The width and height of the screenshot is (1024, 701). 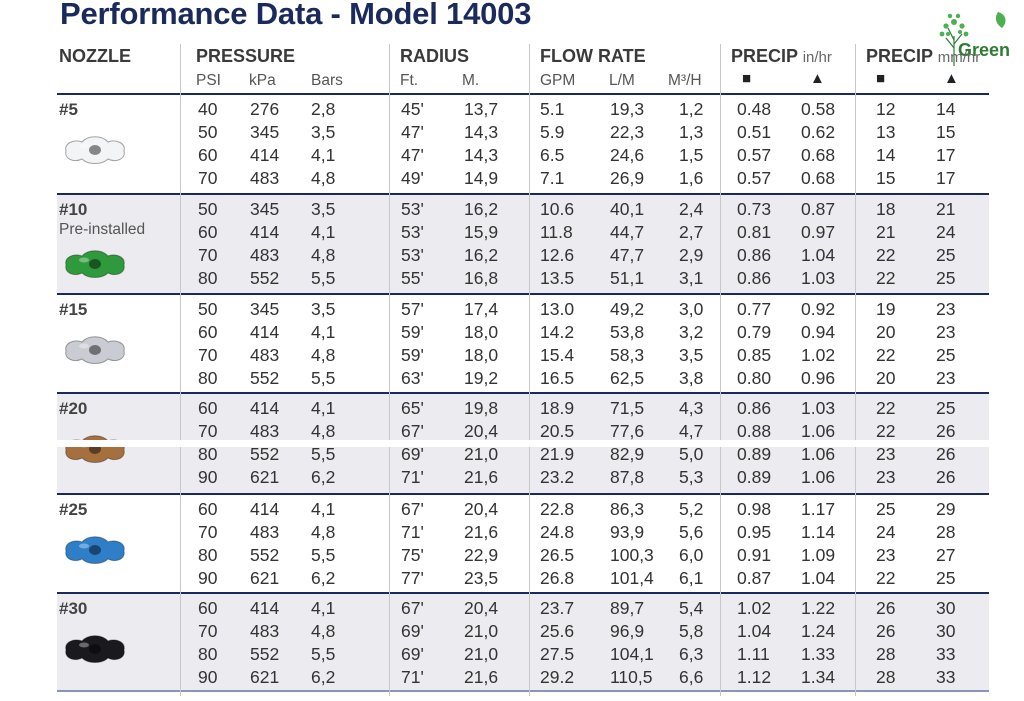 I want to click on table-cell: 23.7, so click(x=557, y=608).